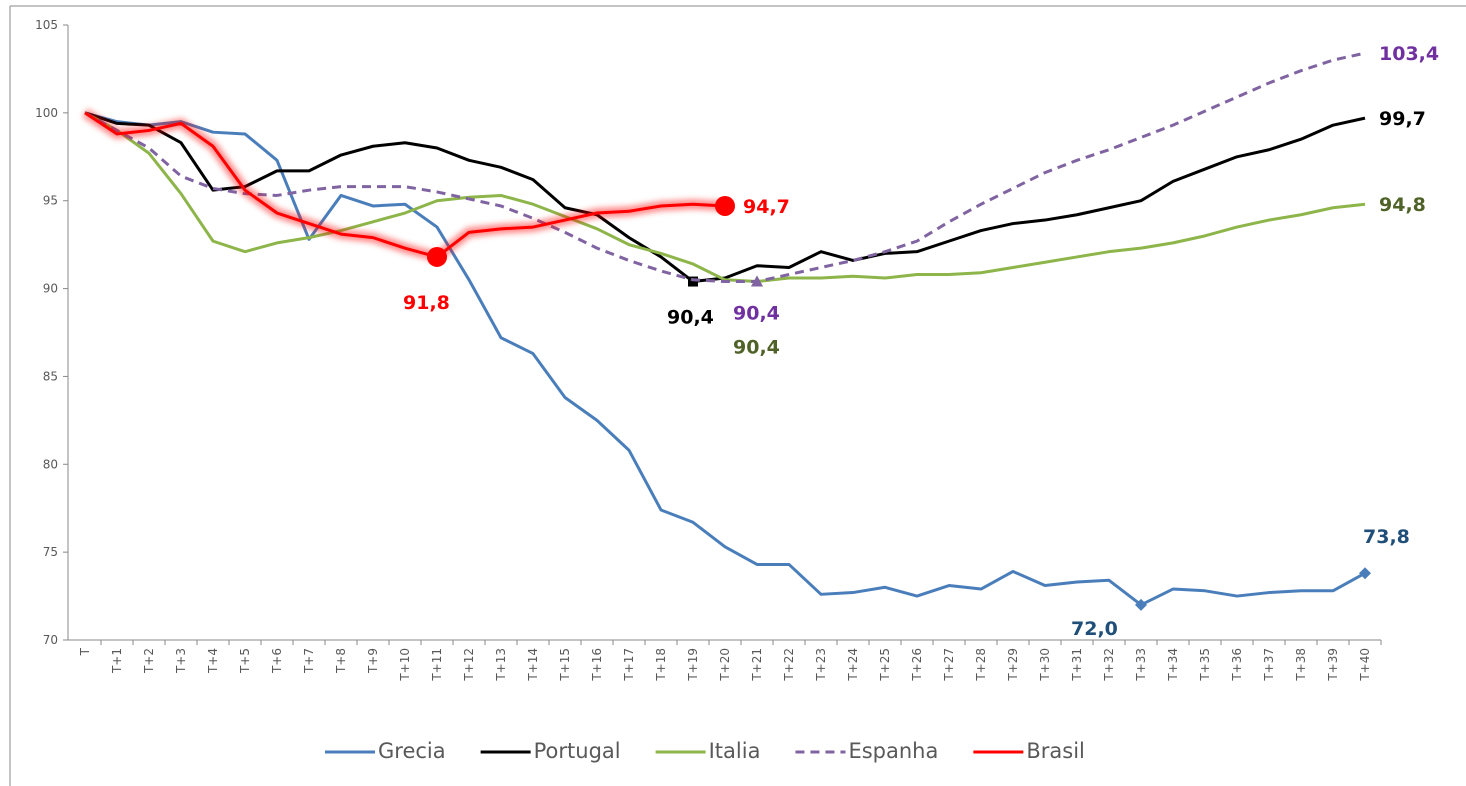 This screenshot has width=1466, height=786. Describe the element at coordinates (50, 201) in the screenshot. I see `y-tick-label: 95` at that location.